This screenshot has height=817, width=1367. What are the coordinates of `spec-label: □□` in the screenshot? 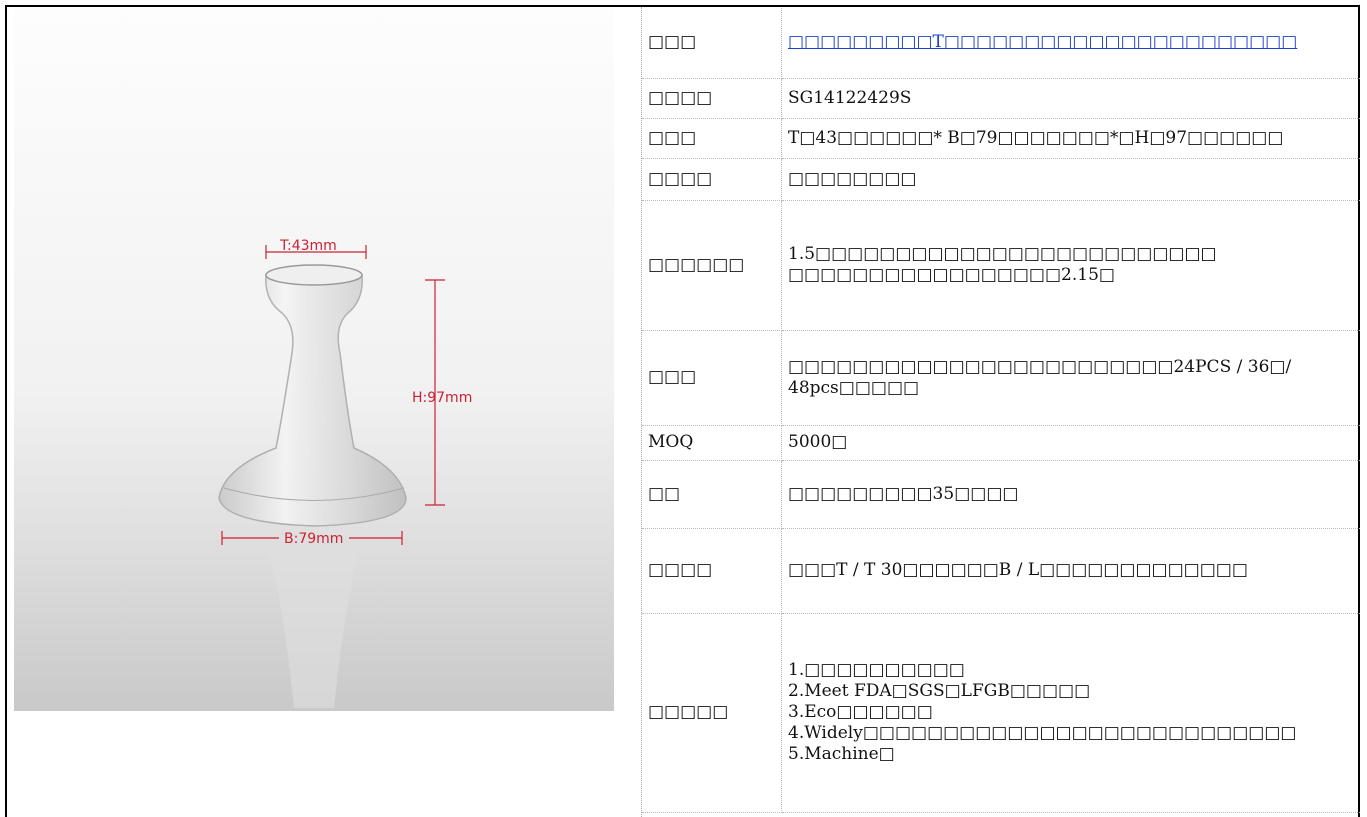 It's located at (712, 494).